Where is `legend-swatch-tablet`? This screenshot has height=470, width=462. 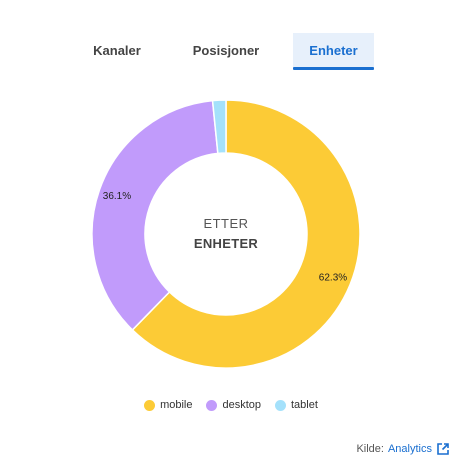
legend-swatch-tablet is located at coordinates (280, 405).